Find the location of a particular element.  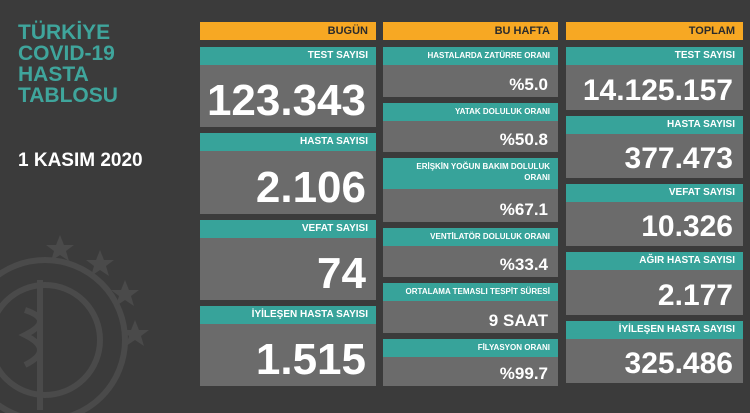

title-line: HASTA is located at coordinates (53, 74).